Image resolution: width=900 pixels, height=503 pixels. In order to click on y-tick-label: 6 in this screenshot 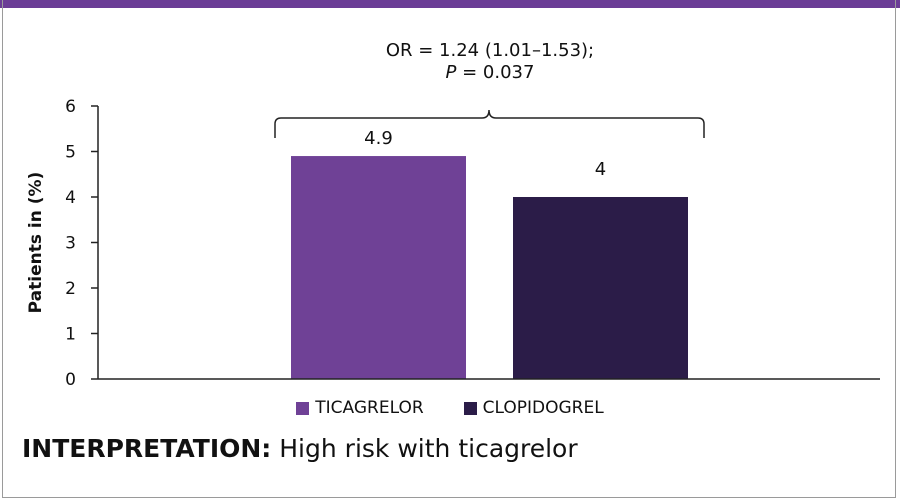, I will do `click(70, 107)`.